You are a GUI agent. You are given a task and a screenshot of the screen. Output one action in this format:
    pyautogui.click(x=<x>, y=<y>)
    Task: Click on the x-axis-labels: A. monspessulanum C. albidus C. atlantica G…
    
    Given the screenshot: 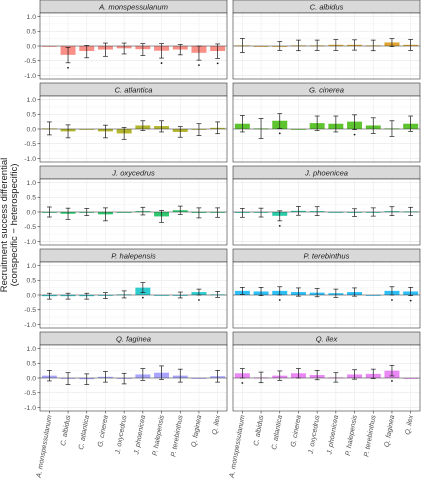 What is the action you would take?
    pyautogui.click(x=225, y=445)
    